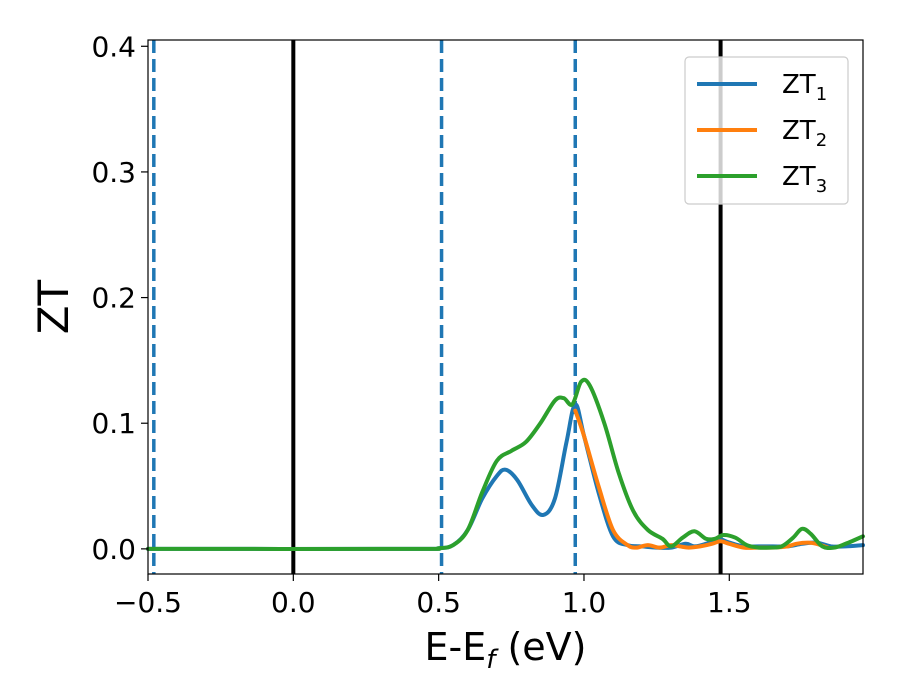  I want to click on x-axis-ticks: −0.5 0.0 0.5 1.0 1.5, so click(433, 596).